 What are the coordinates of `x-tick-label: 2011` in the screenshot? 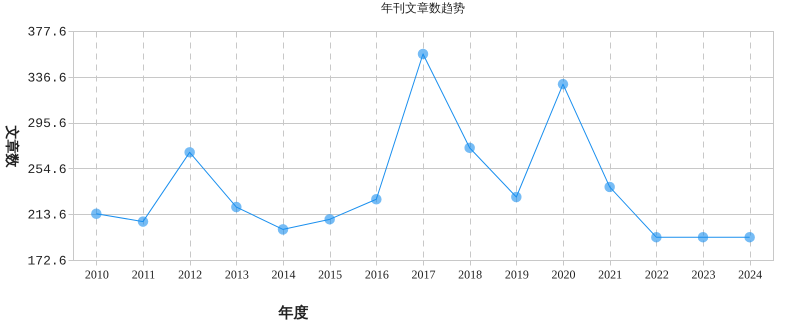 It's located at (144, 275).